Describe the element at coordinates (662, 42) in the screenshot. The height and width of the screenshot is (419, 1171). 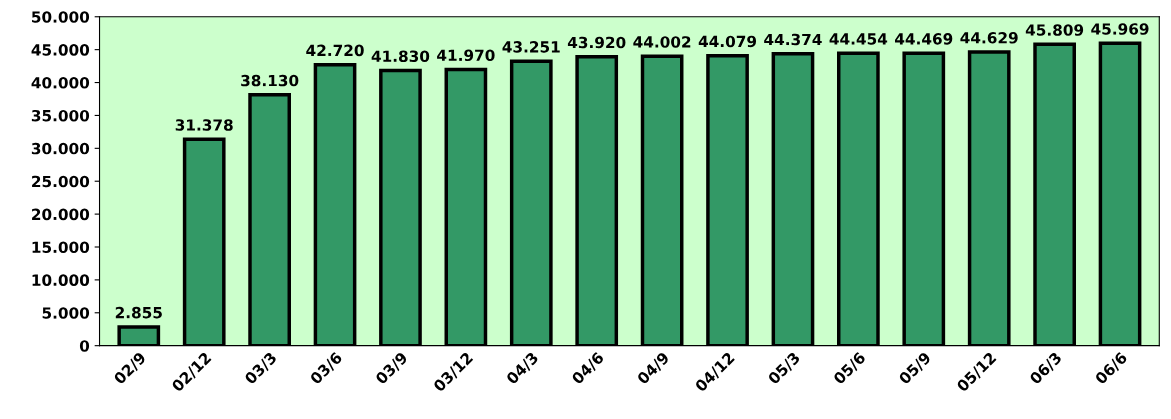
I see `data-label: 44.002` at that location.